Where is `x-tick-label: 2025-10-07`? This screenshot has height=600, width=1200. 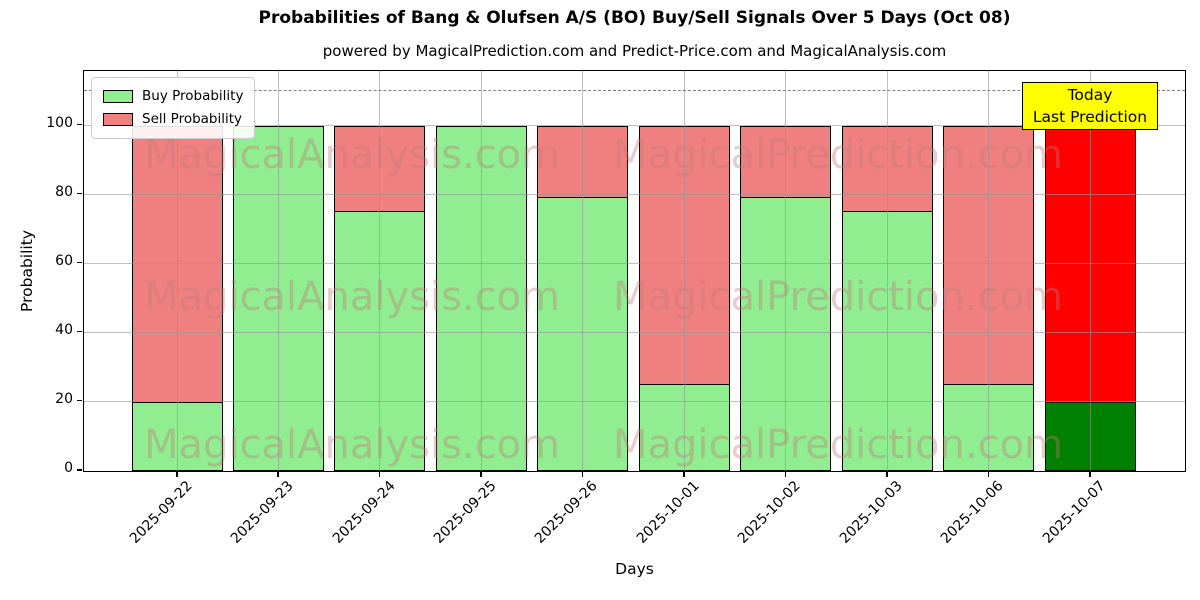
x-tick-label: 2025-10-07 is located at coordinates (1074, 512).